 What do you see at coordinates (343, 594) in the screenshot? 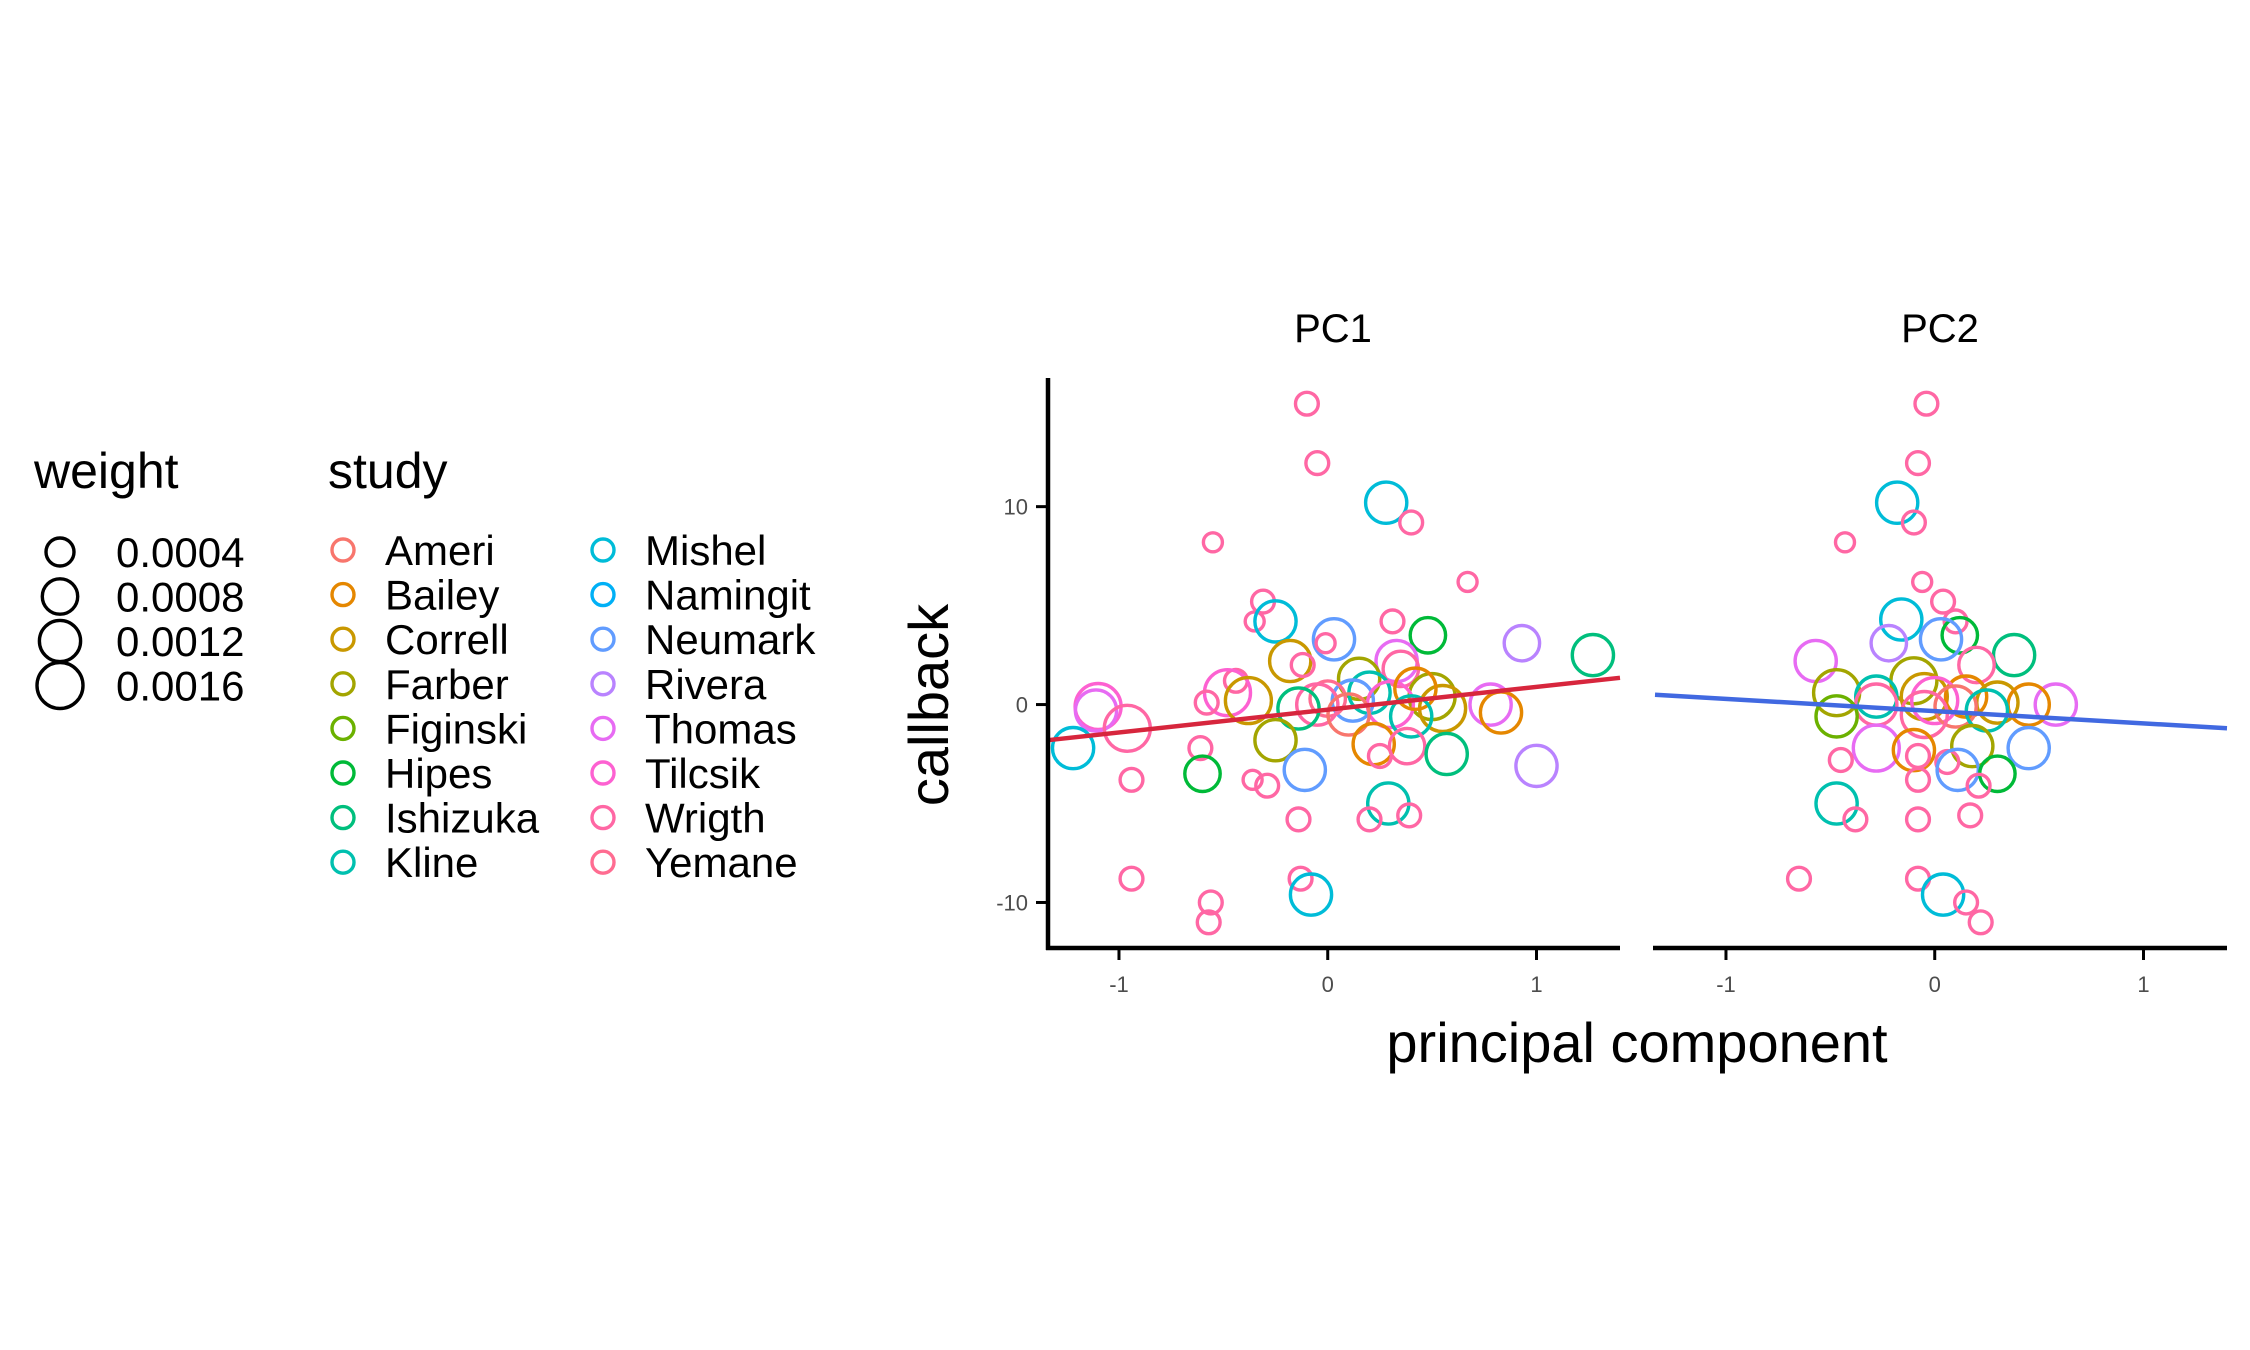
I see `study-key-circle-bailey` at bounding box center [343, 594].